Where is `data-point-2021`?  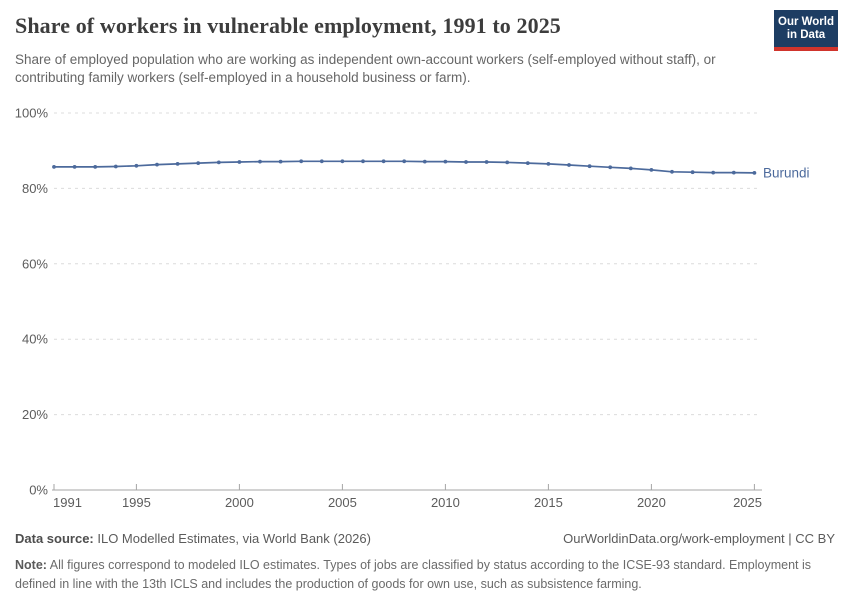 data-point-2021 is located at coordinates (672, 171).